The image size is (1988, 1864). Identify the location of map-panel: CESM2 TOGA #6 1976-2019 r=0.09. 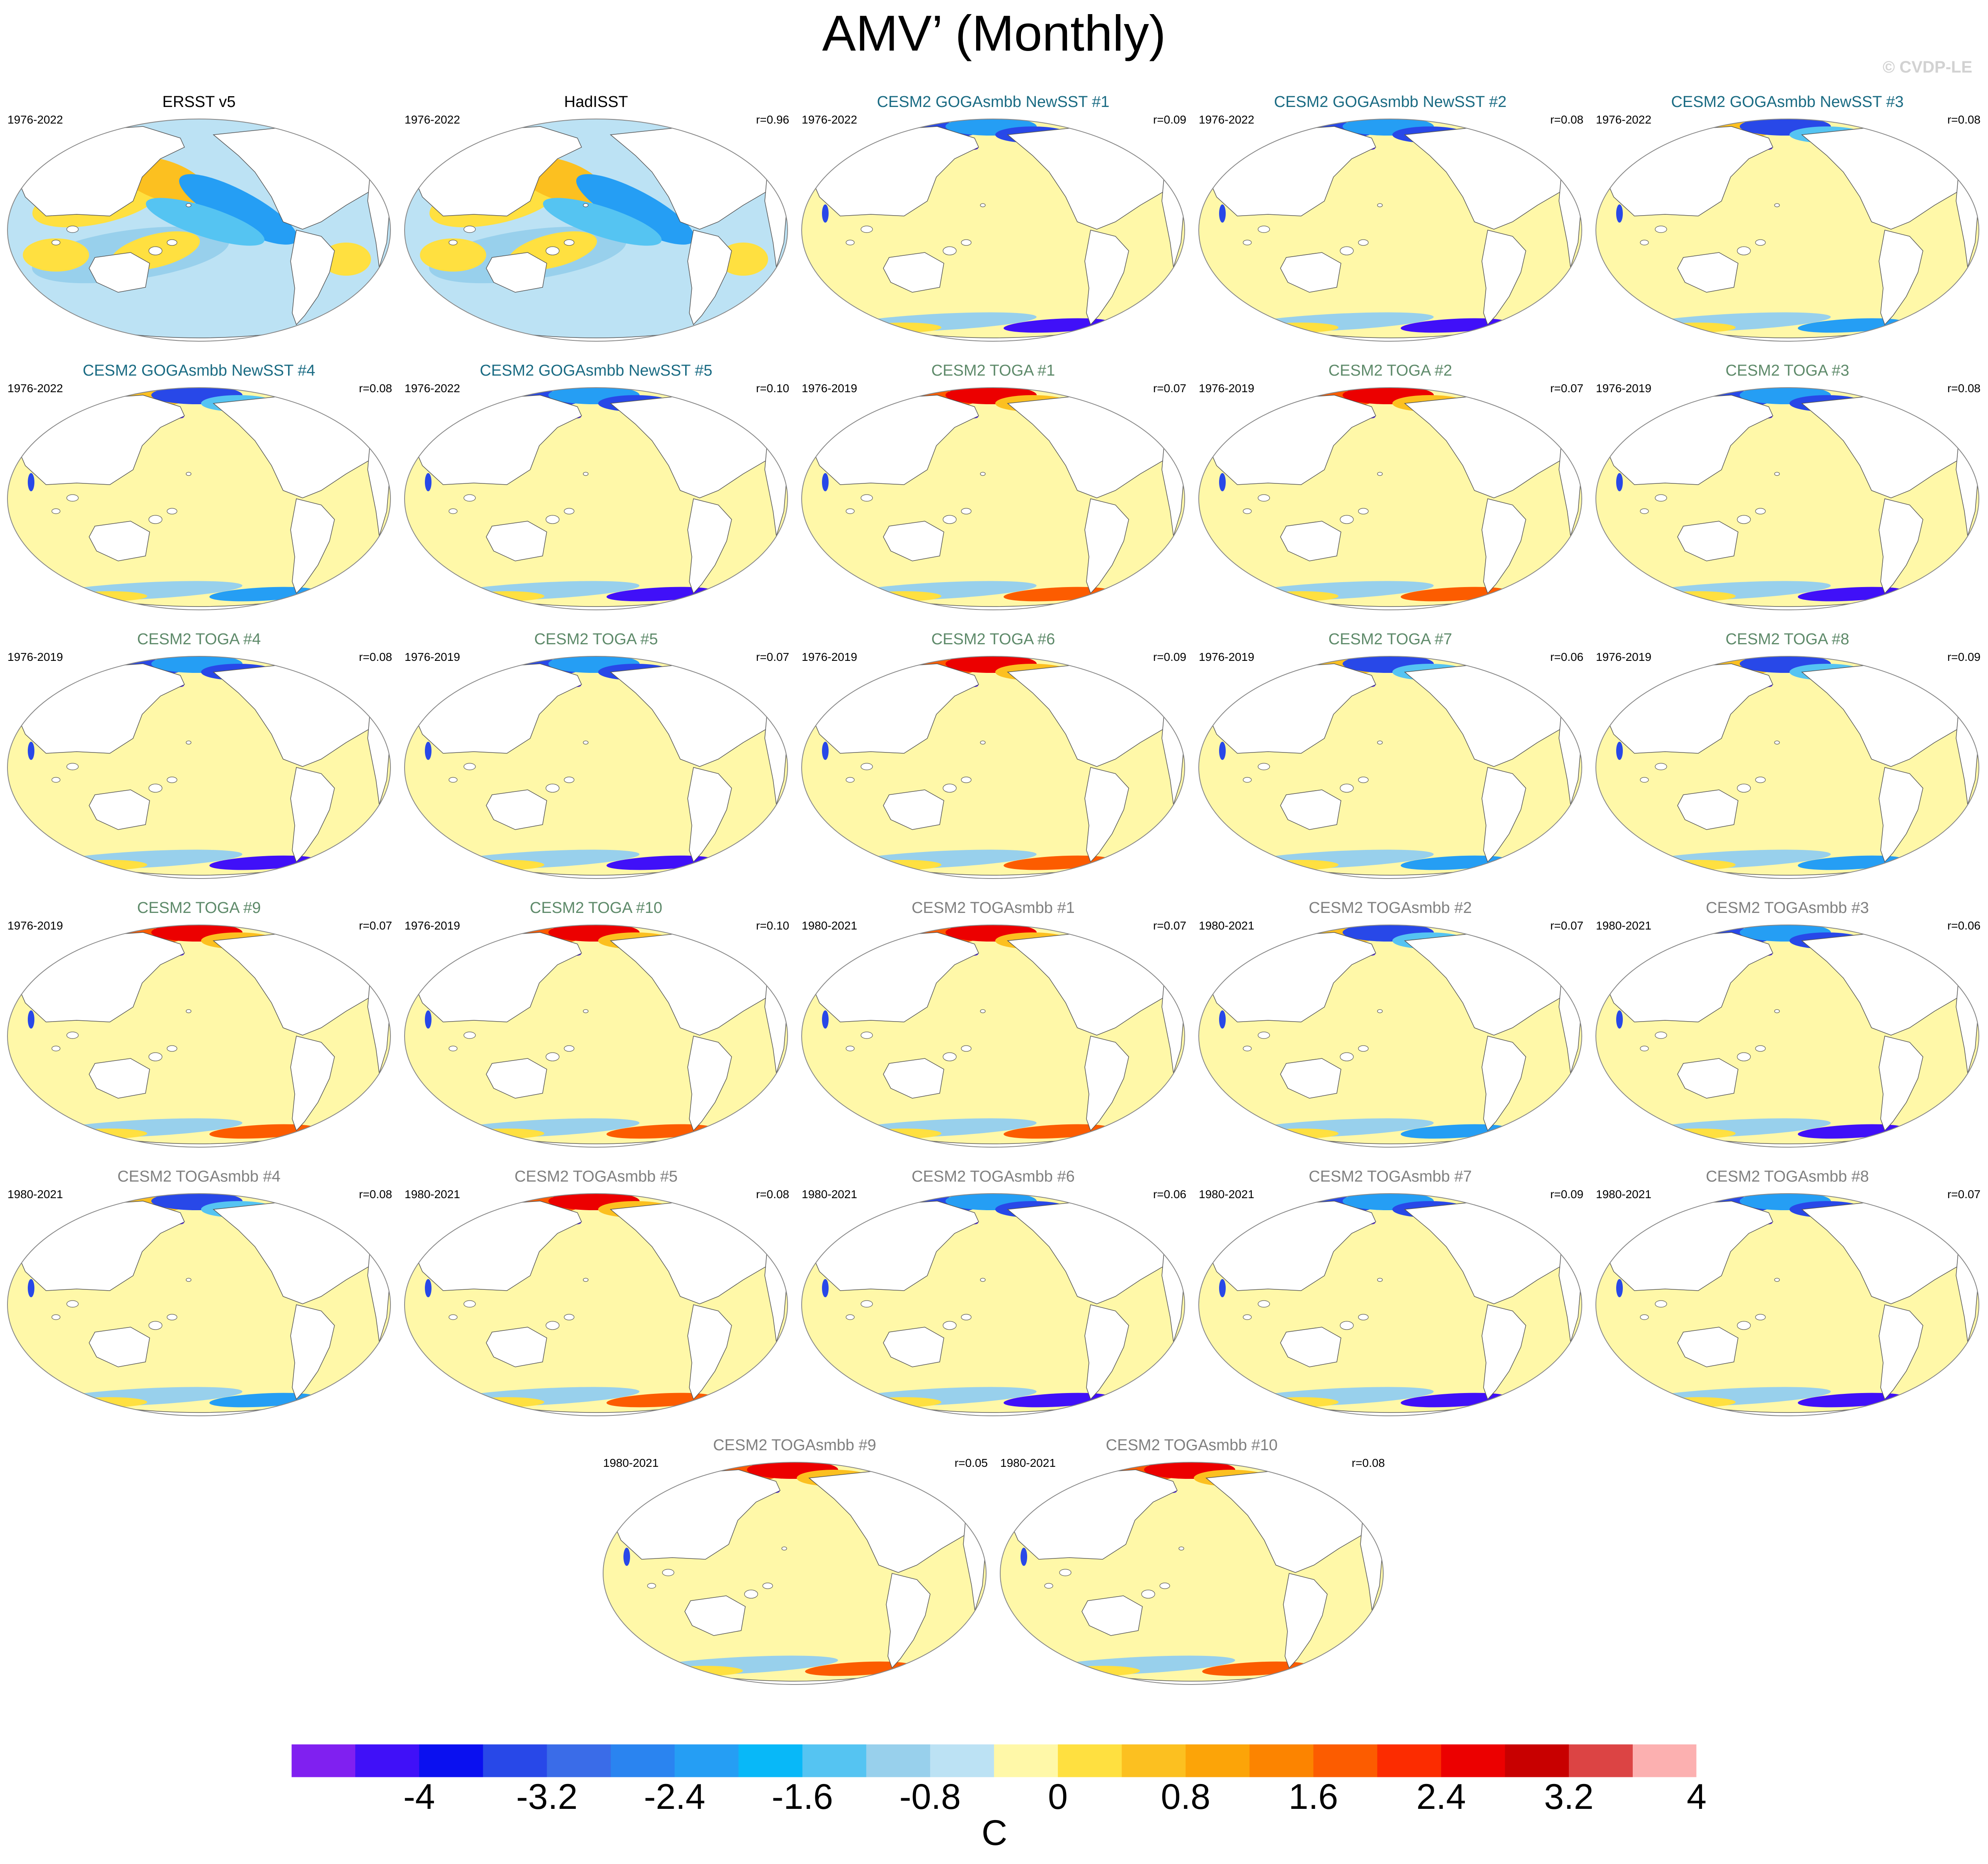
(993, 757).